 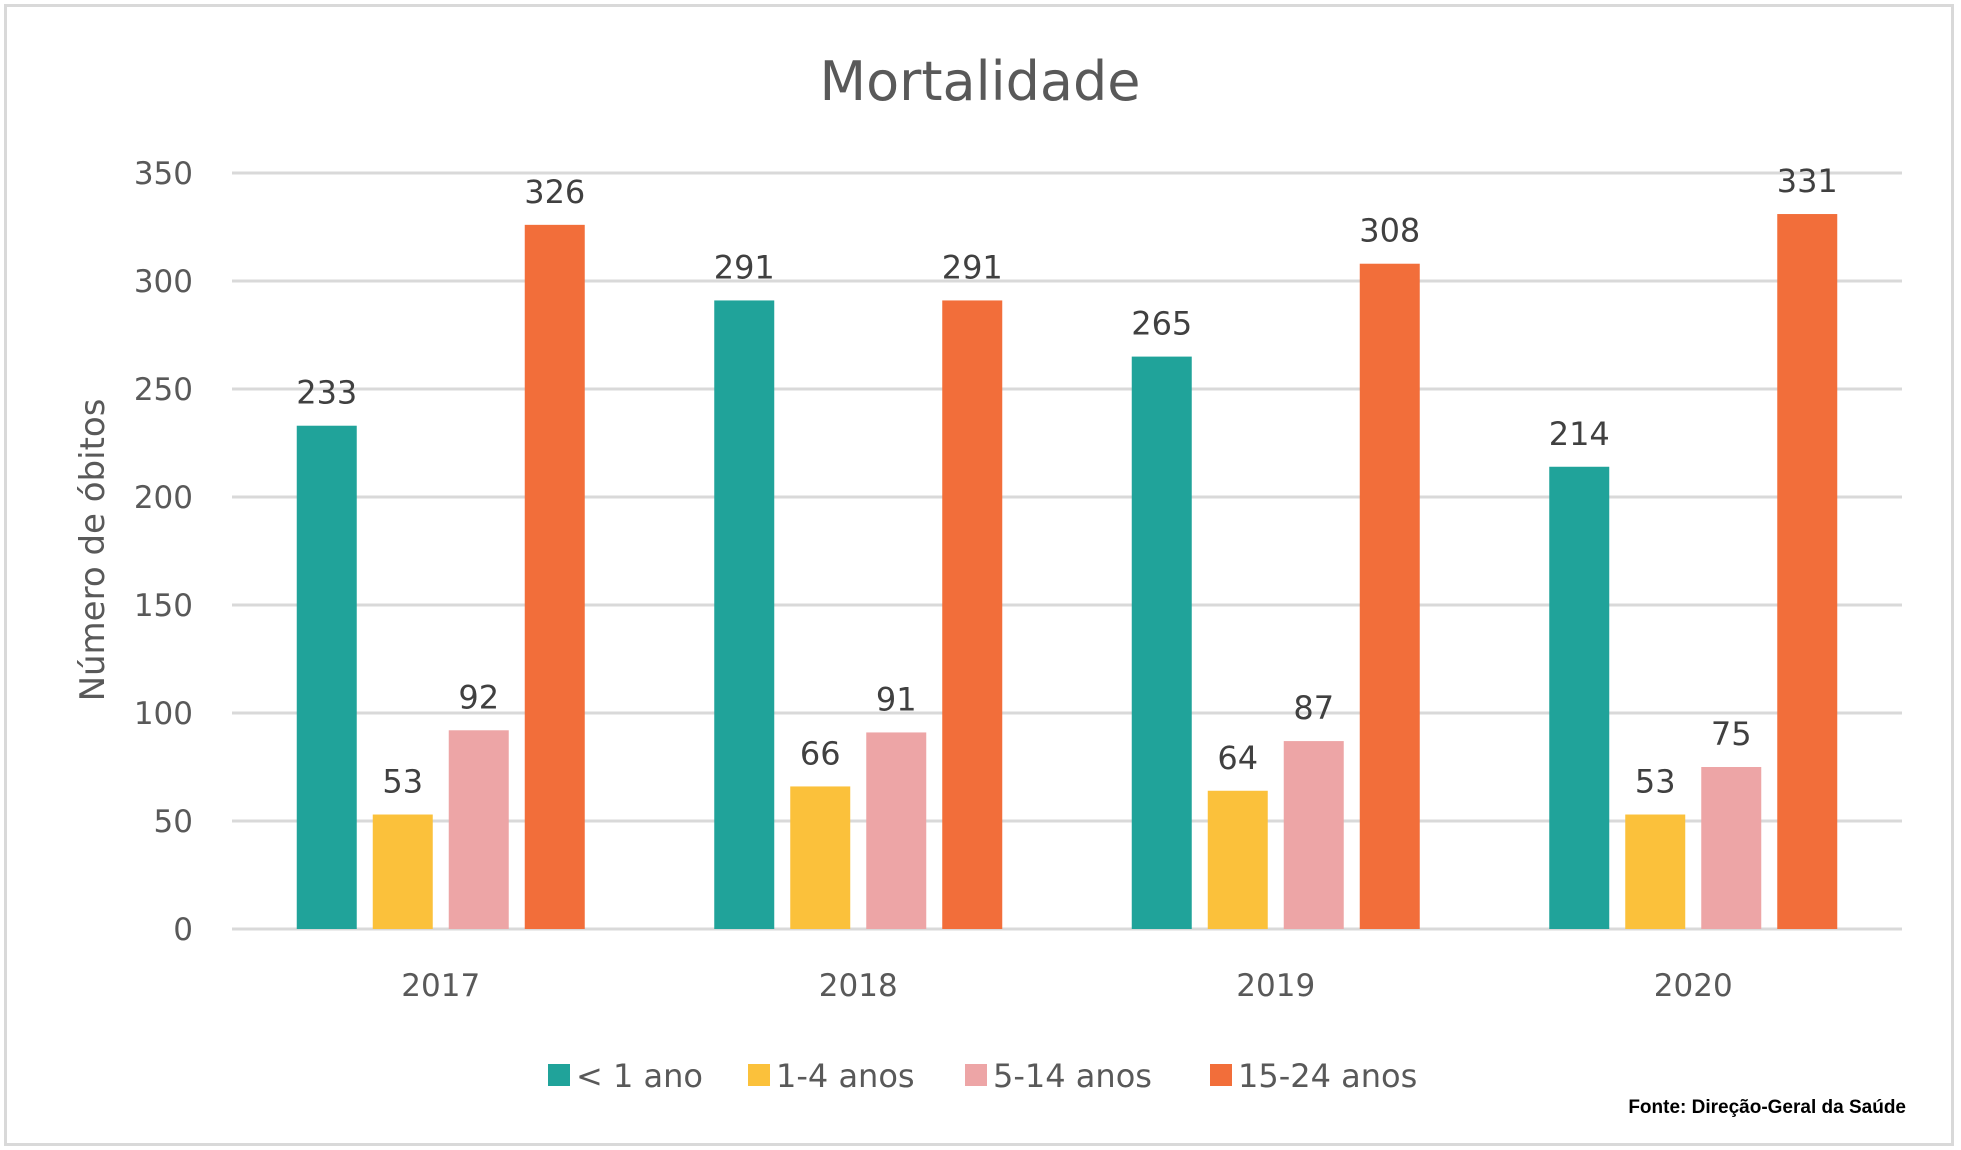 I want to click on data-label: 331, so click(x=1807, y=181).